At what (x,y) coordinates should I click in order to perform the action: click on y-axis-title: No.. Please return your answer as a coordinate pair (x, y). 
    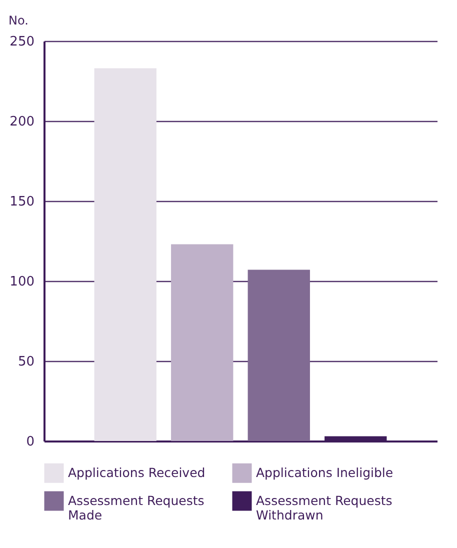
    Looking at the image, I should click on (18, 21).